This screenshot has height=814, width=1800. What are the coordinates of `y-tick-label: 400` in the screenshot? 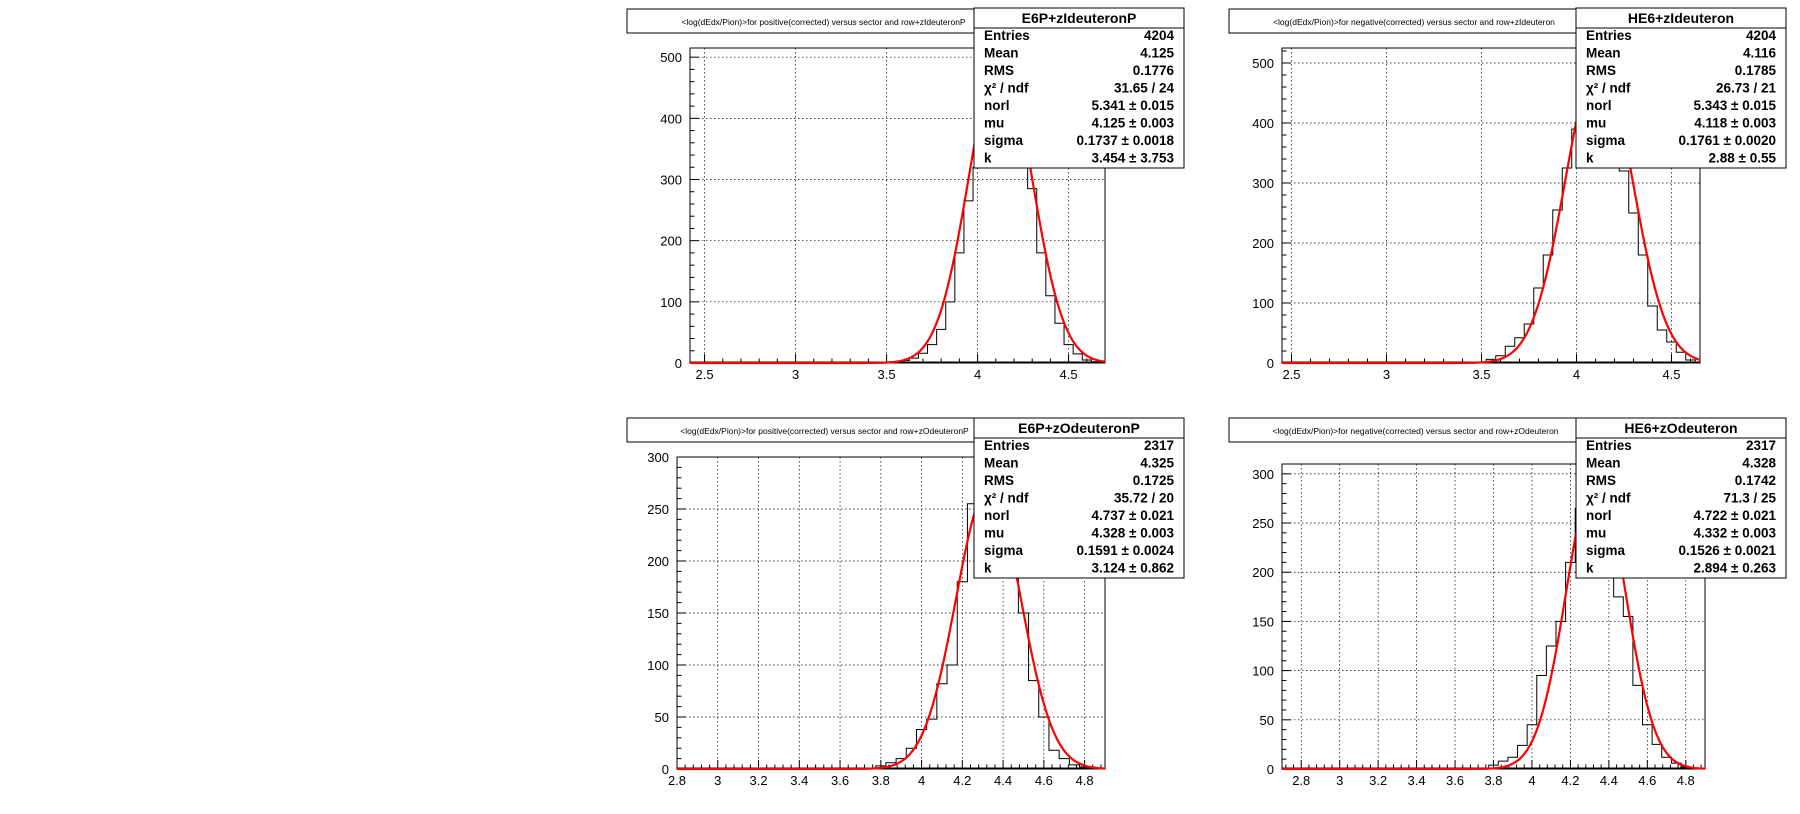 It's located at (1263, 123).